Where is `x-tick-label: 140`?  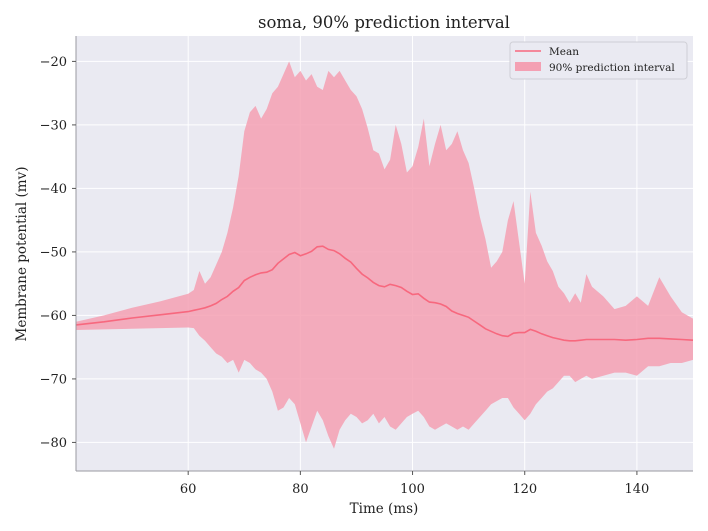
x-tick-label: 140 is located at coordinates (636, 489).